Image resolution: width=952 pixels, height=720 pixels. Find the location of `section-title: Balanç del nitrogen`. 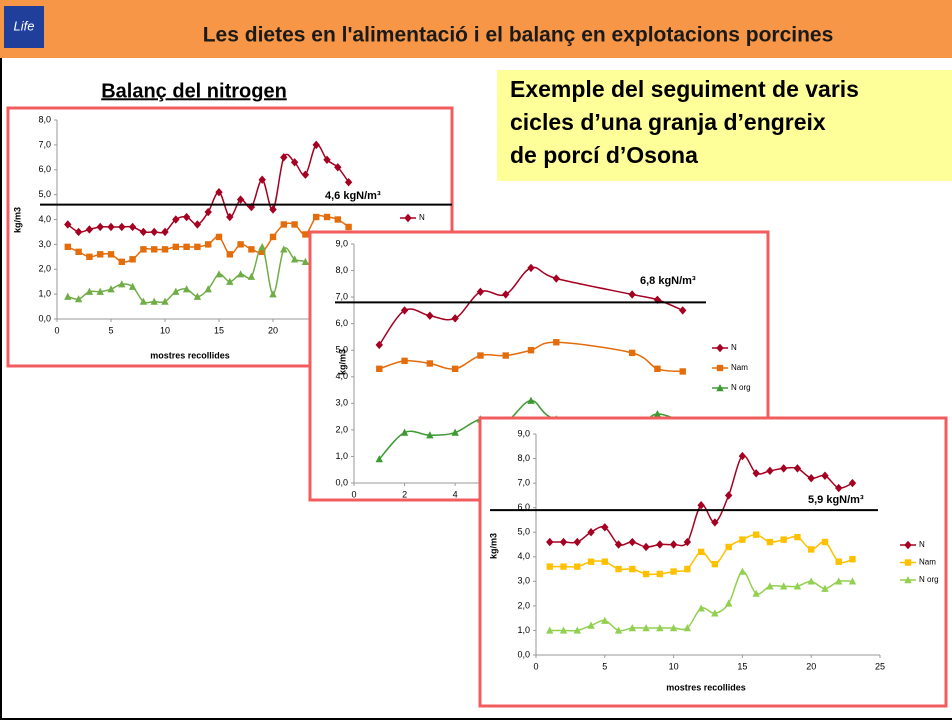

section-title: Balanç del nitrogen is located at coordinates (194, 91).